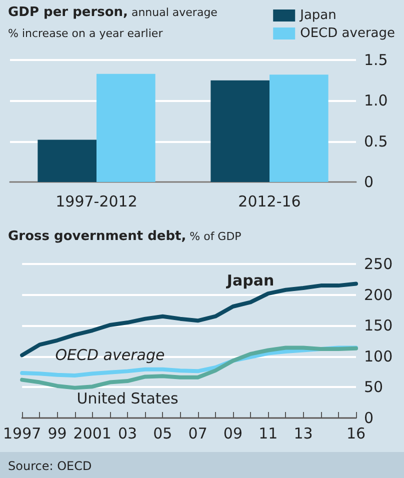 Image resolution: width=404 pixels, height=478 pixels. What do you see at coordinates (198, 433) in the screenshot?
I see `x-tick-label: 07` at bounding box center [198, 433].